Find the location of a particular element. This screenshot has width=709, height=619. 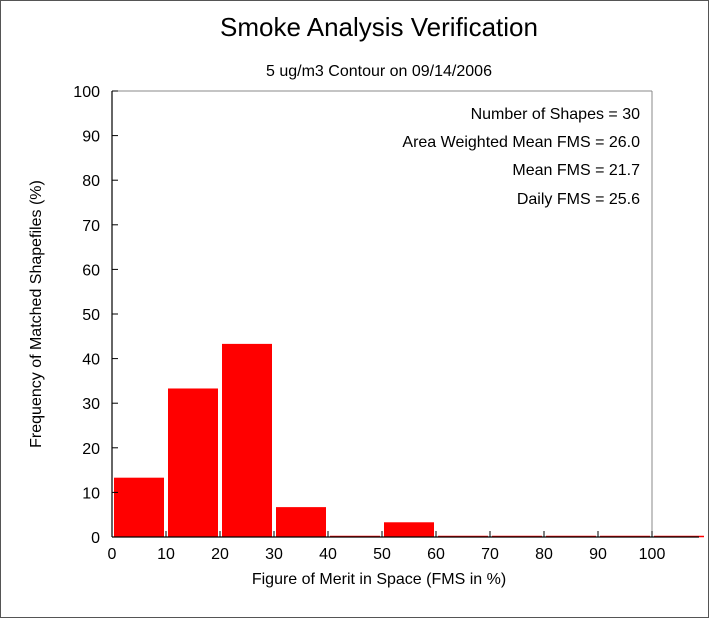

x-tick-label: 100 is located at coordinates (652, 554).